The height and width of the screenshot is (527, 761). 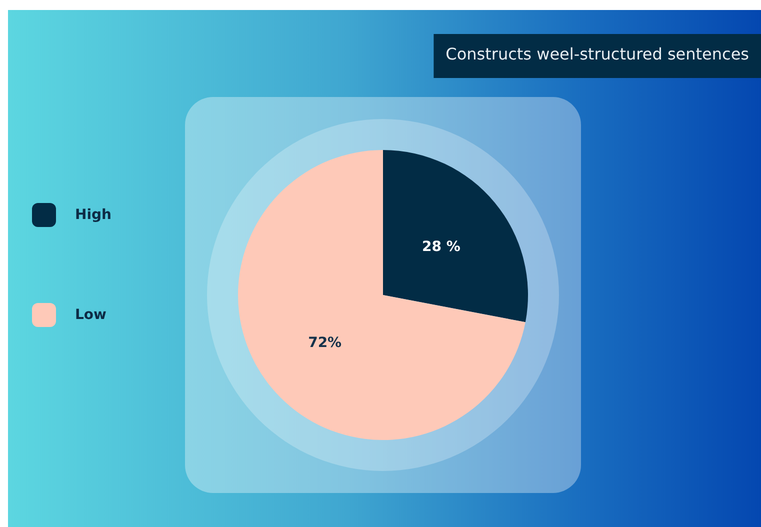 I want to click on text: Constructs weel-structured sentences, so click(x=598, y=54).